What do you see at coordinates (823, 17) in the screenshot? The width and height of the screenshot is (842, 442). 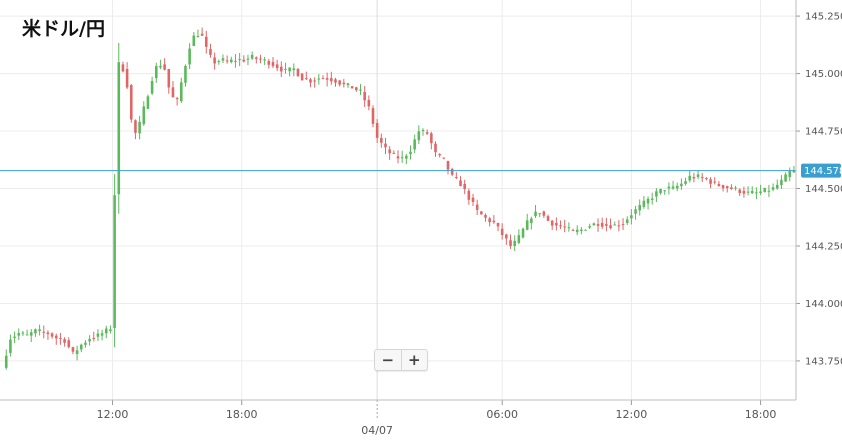 I see `y-tick-label: 145.250` at bounding box center [823, 17].